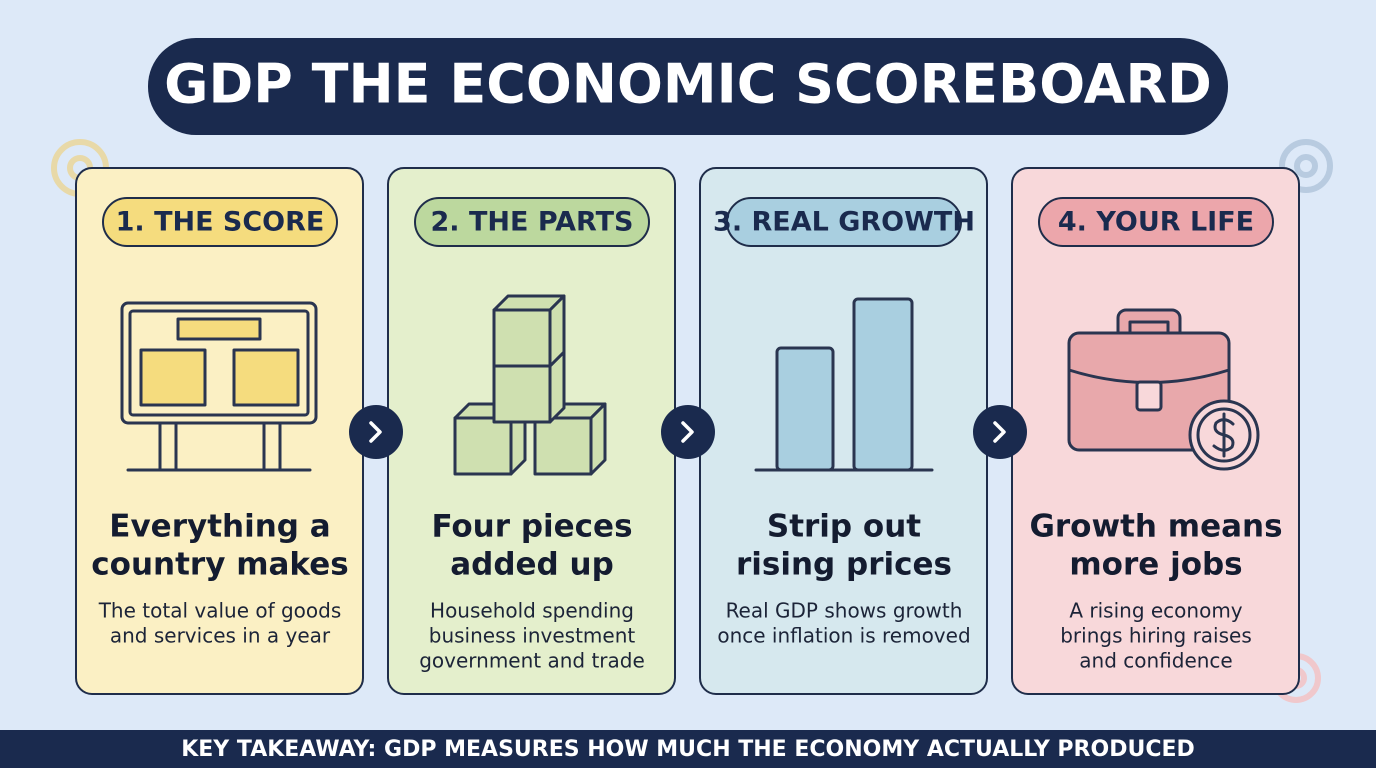  What do you see at coordinates (531, 527) in the screenshot?
I see `card-heading: Four pieces` at bounding box center [531, 527].